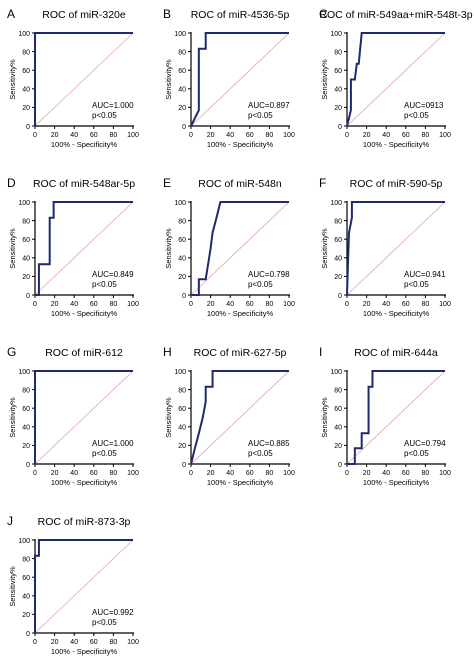 The height and width of the screenshot is (663, 474). I want to click on auc-annotation: AUC=0.794, so click(425, 443).